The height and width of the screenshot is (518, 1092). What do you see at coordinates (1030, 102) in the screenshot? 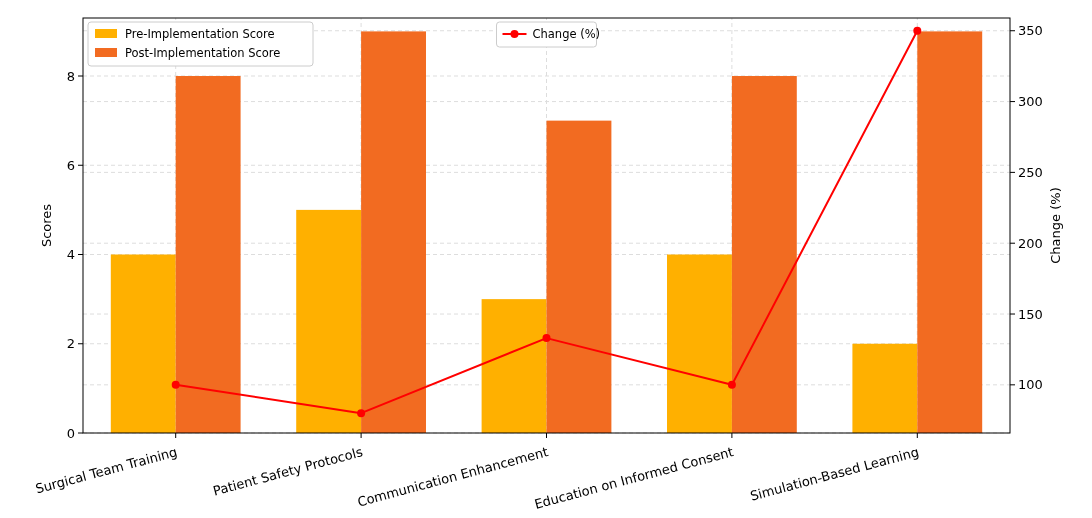
I see `y2-tick-label: 300` at bounding box center [1030, 102].